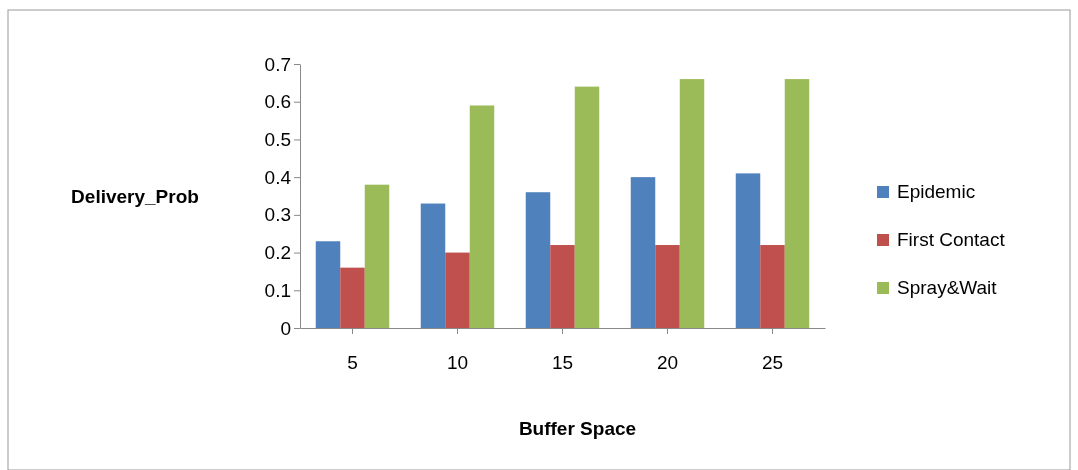  I want to click on legend-label: First Contact, so click(951, 239).